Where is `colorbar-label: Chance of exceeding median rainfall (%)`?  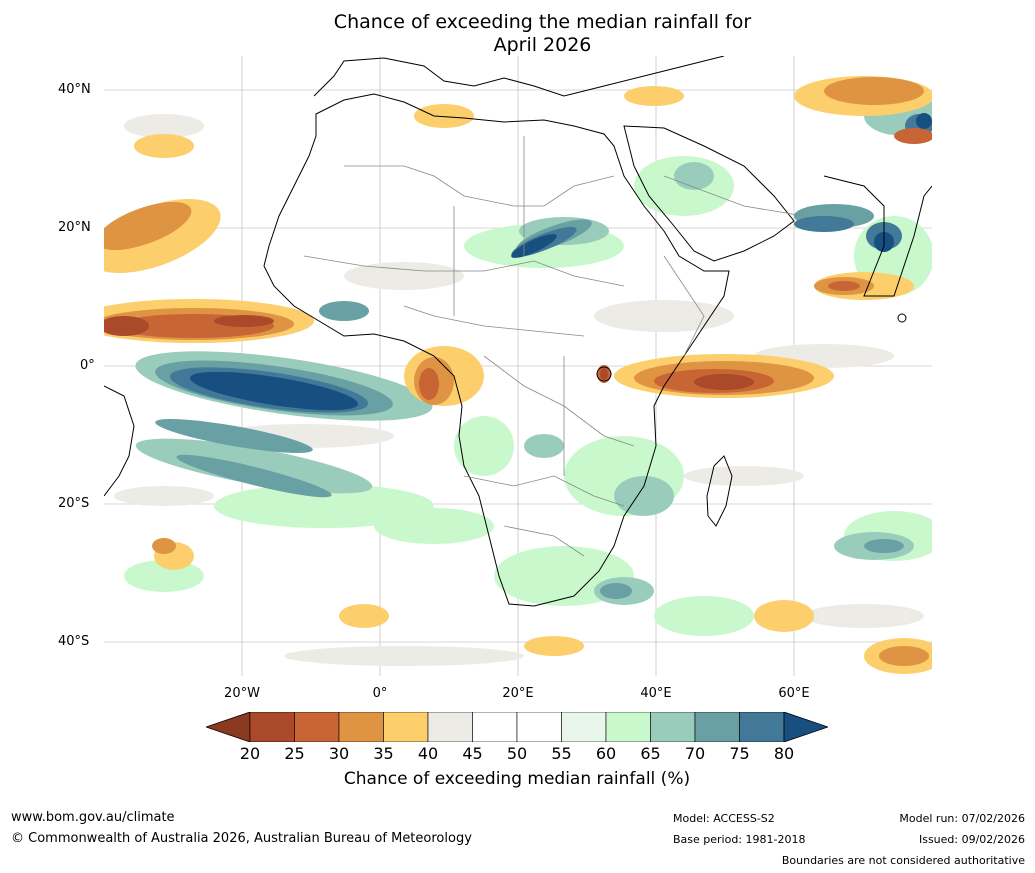
colorbar-label: Chance of exceeding median rainfall (%) is located at coordinates (517, 779).